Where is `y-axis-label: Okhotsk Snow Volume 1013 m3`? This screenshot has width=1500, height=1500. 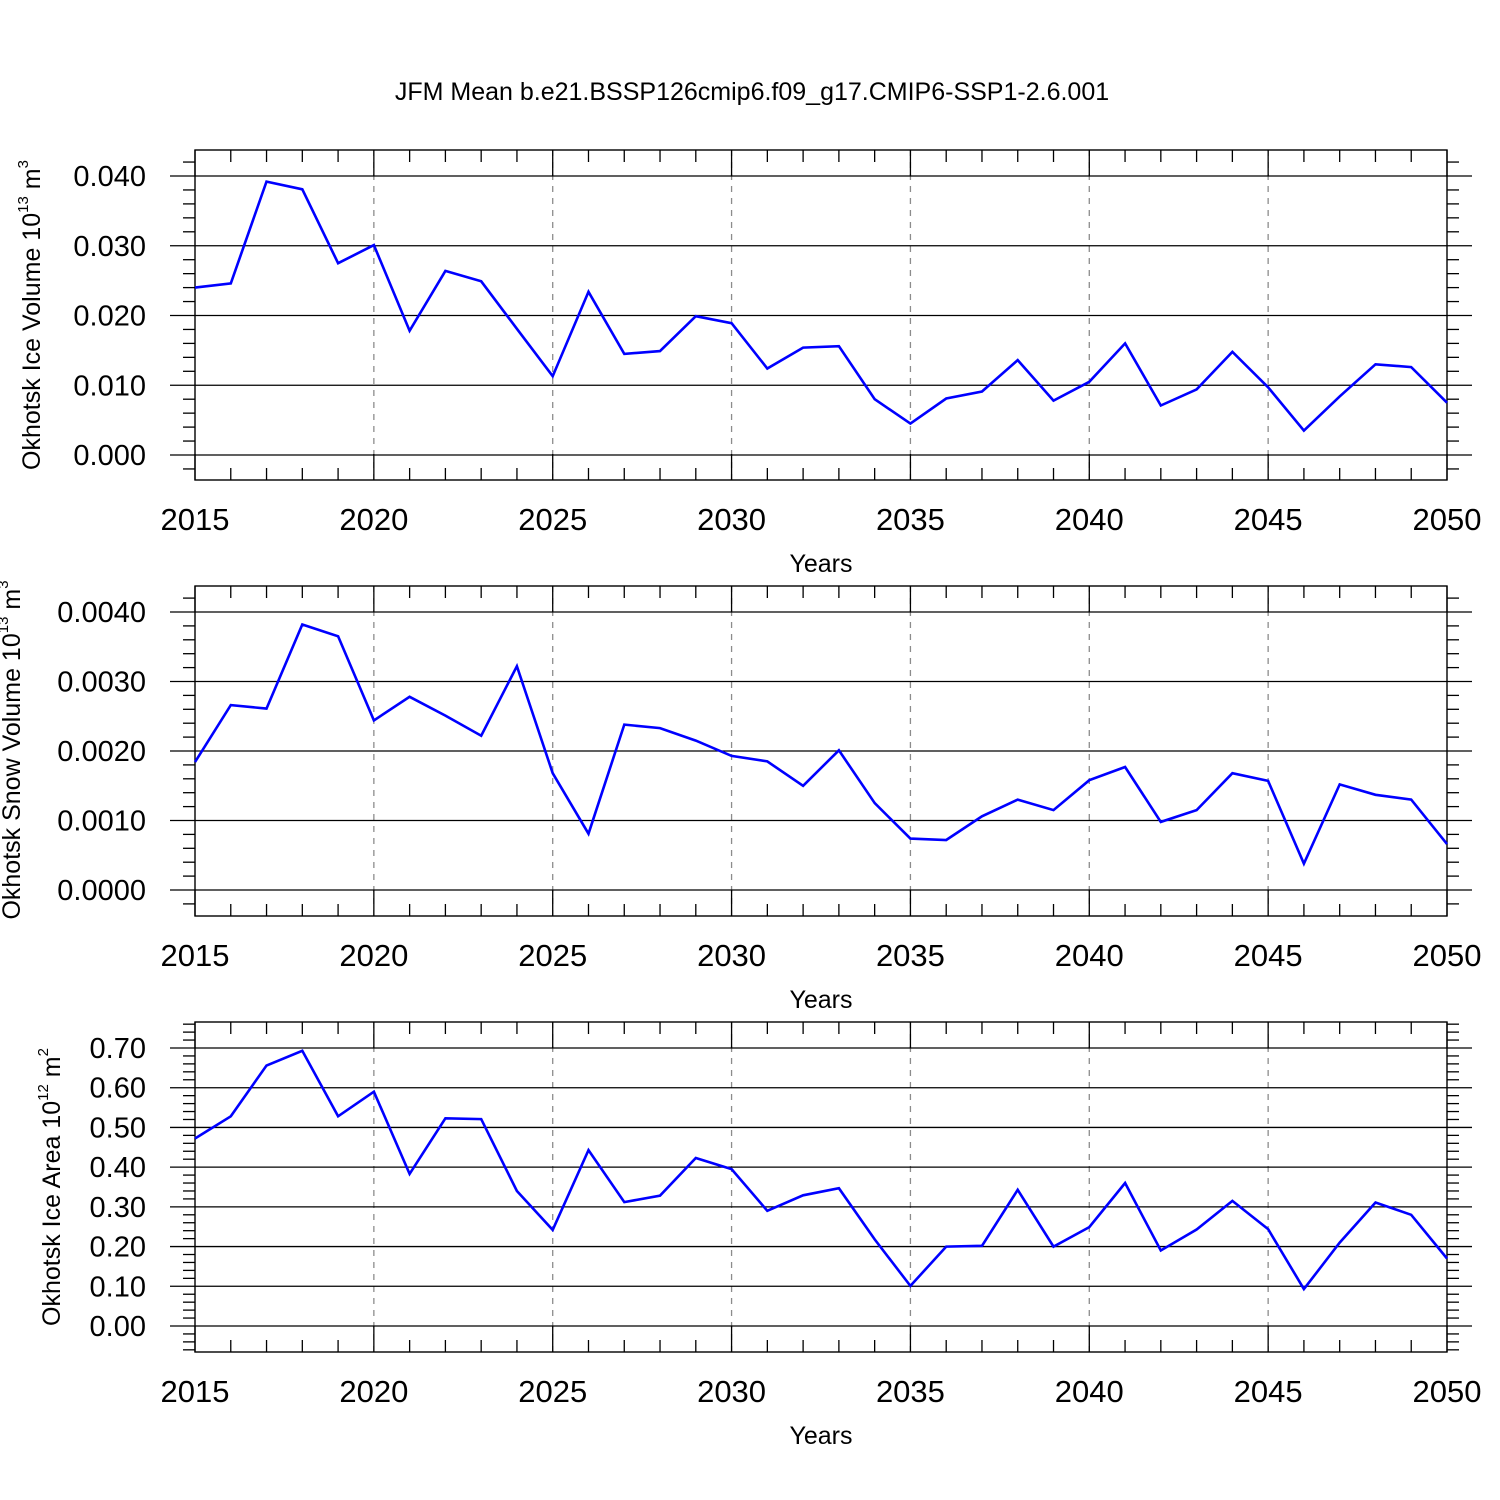
y-axis-label: Okhotsk Snow Volume 1013 m3 is located at coordinates (13, 749).